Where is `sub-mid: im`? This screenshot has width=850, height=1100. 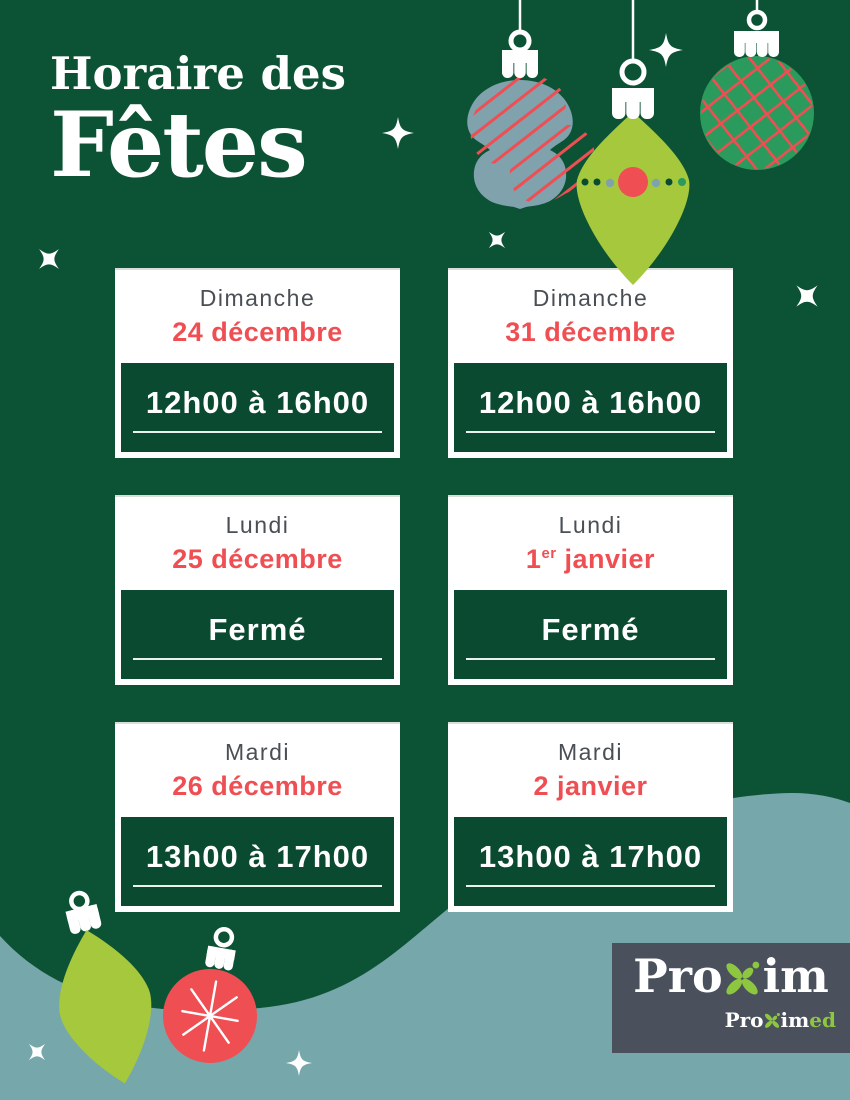 sub-mid: im is located at coordinates (795, 1019).